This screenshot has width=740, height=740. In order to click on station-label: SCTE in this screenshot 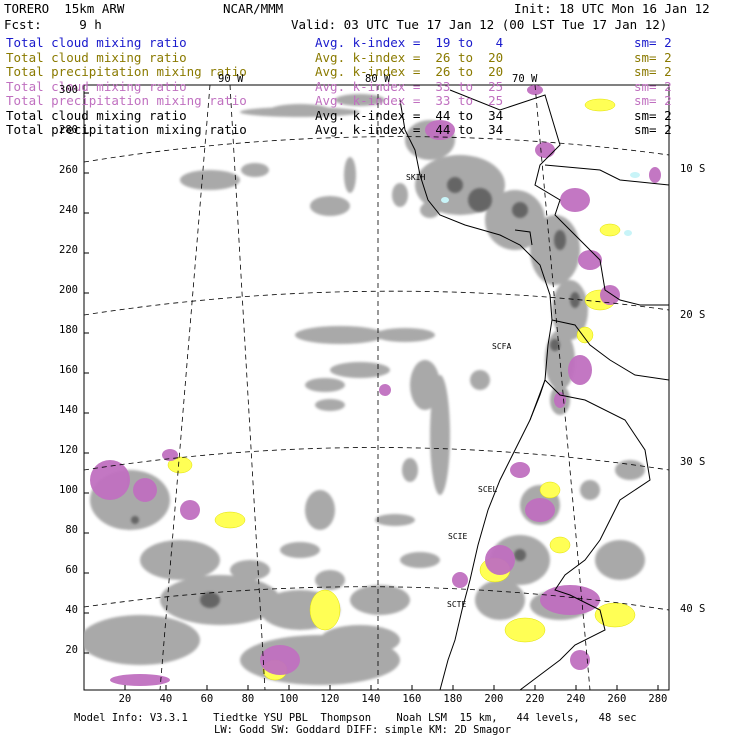, I will do `click(457, 604)`.